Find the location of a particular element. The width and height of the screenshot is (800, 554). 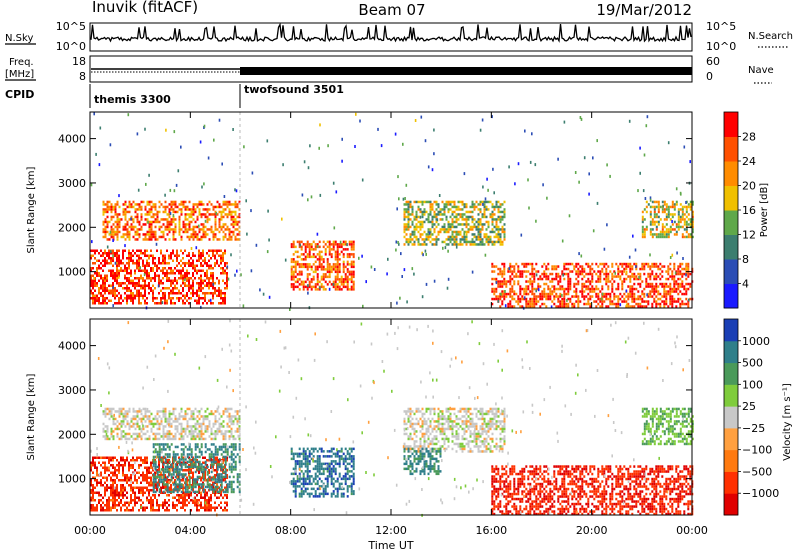

beam-title: Beam 07 is located at coordinates (391, 10).